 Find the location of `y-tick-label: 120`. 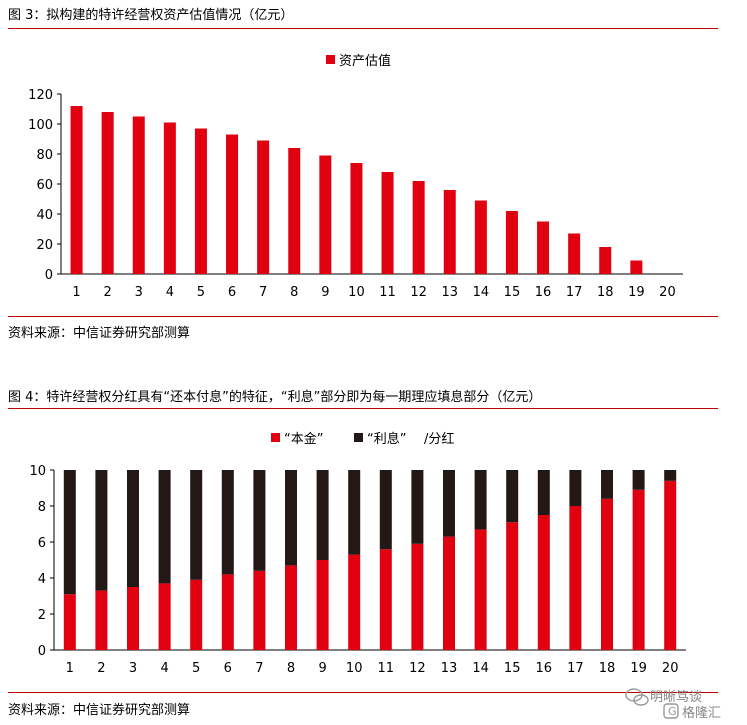

y-tick-label: 120 is located at coordinates (40, 95).